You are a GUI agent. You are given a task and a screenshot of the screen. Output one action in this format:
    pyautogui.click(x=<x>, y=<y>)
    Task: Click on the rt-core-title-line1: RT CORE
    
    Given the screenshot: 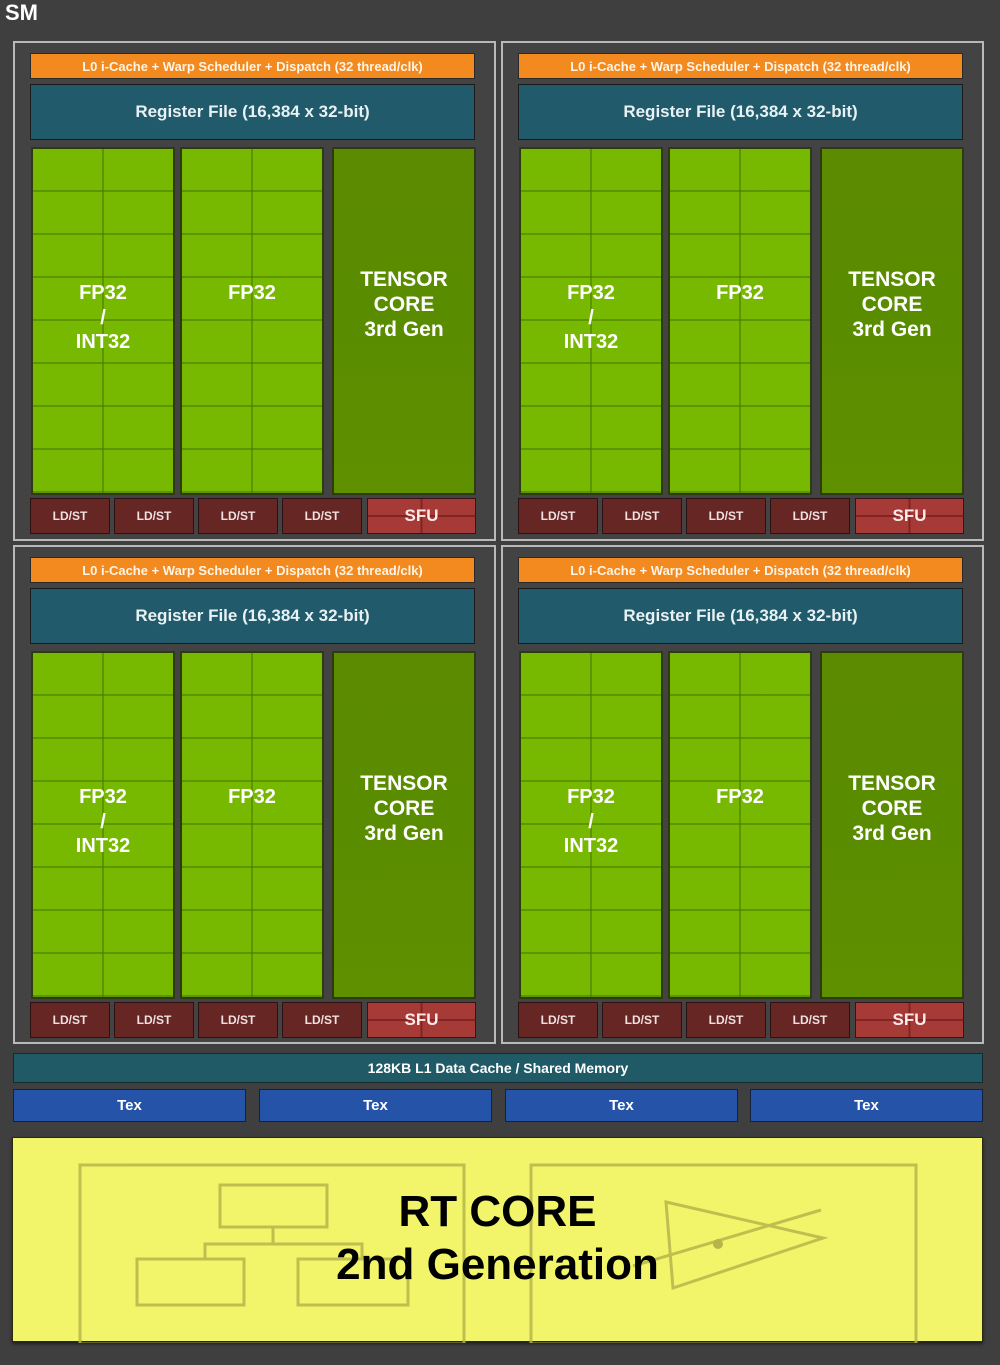 What is the action you would take?
    pyautogui.click(x=497, y=1211)
    